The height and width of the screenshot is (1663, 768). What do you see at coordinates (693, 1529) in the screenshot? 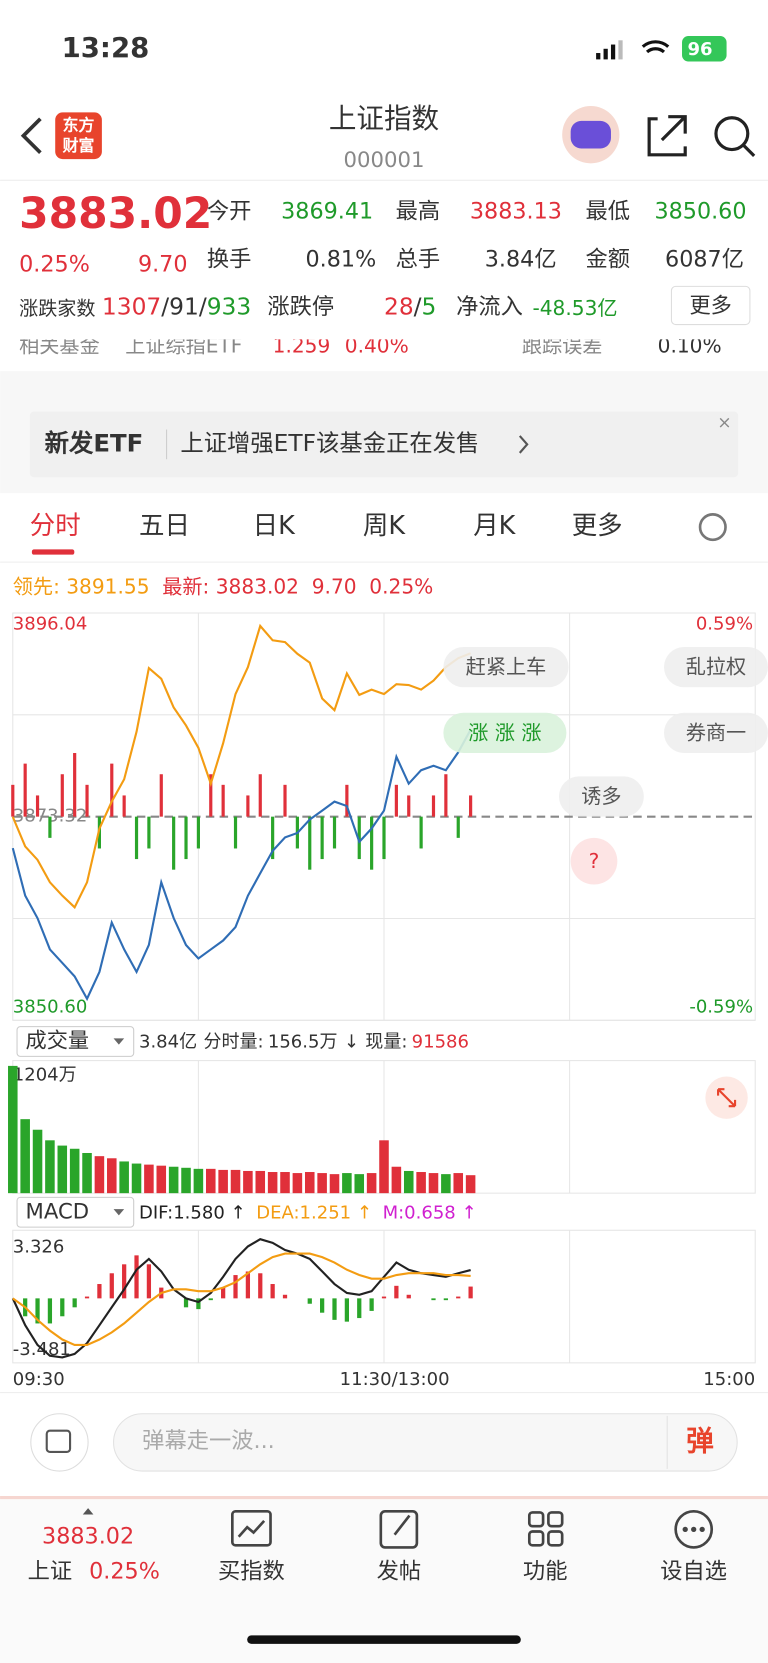
I see `more-dots` at bounding box center [693, 1529].